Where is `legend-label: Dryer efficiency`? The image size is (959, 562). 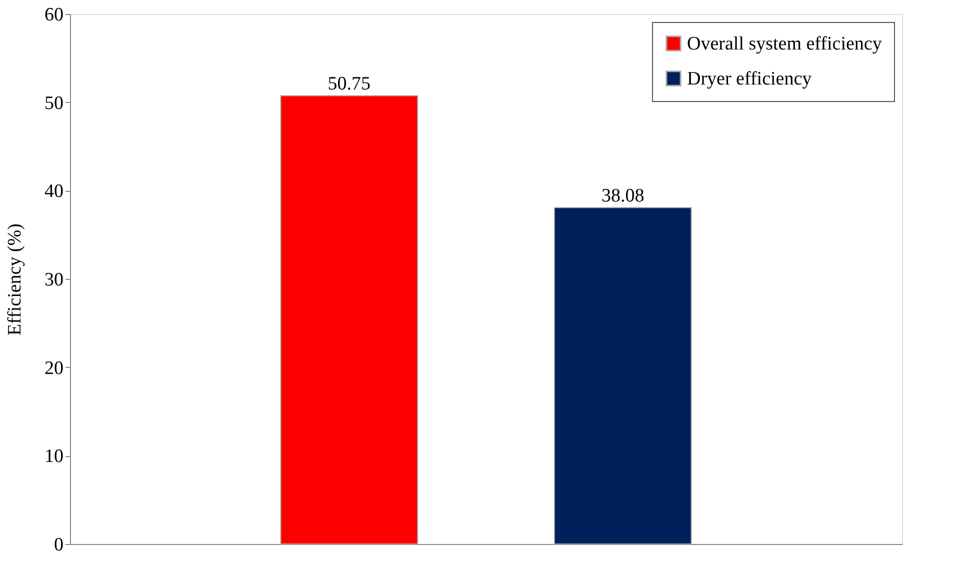
legend-label: Dryer efficiency is located at coordinates (749, 79).